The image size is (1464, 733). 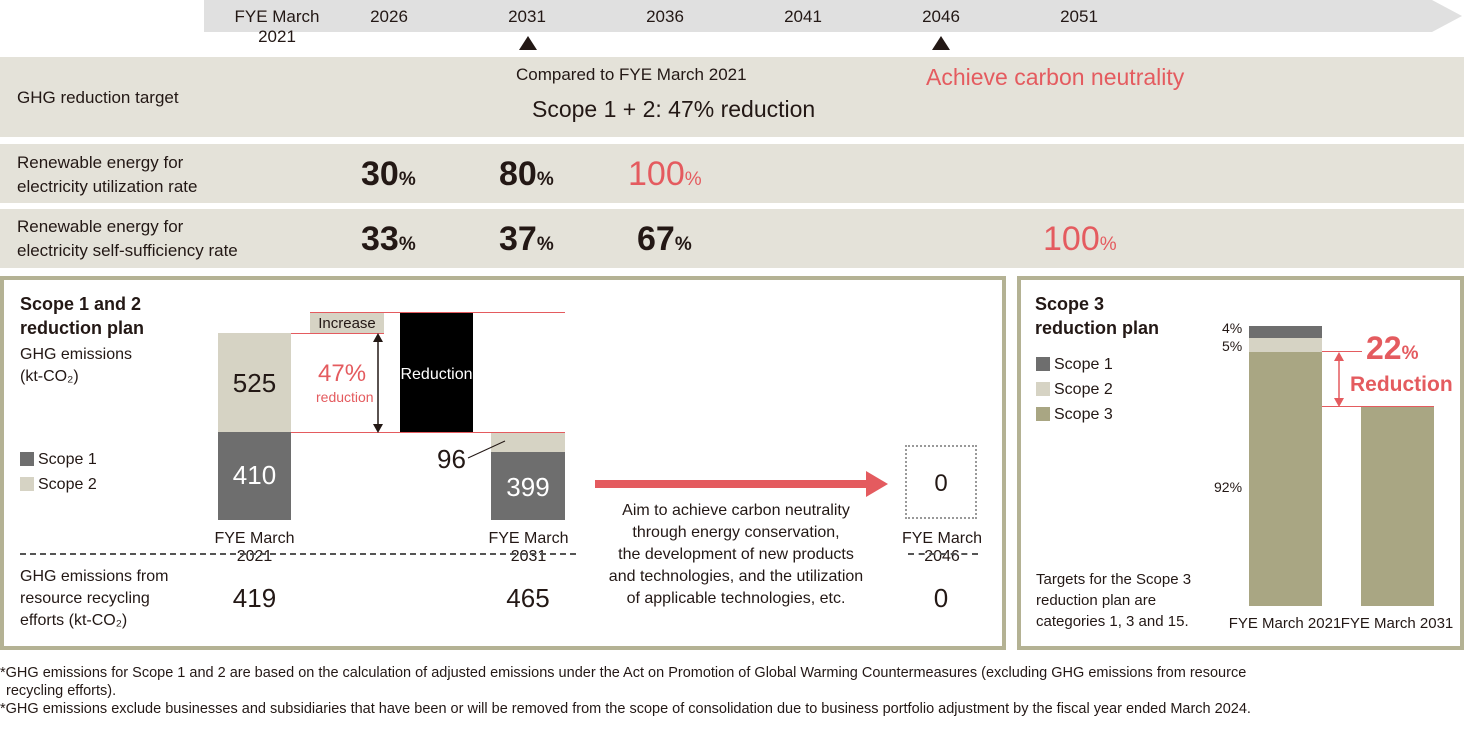 What do you see at coordinates (254, 598) in the screenshot?
I see `recycling-2021-value: 419` at bounding box center [254, 598].